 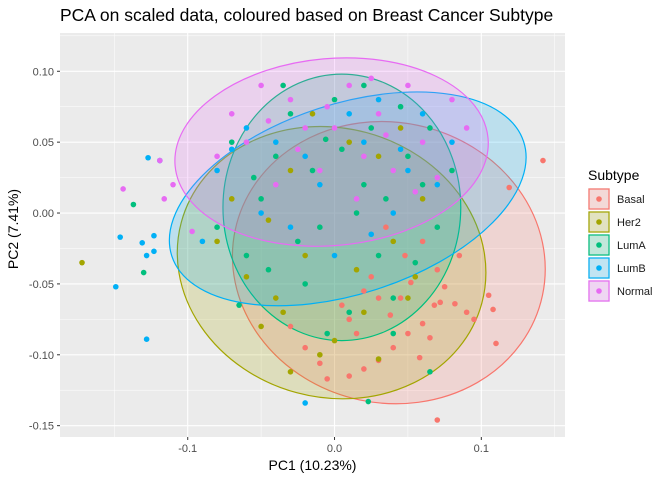 I want to click on y-tick-label: 0.10, so click(x=43, y=72).